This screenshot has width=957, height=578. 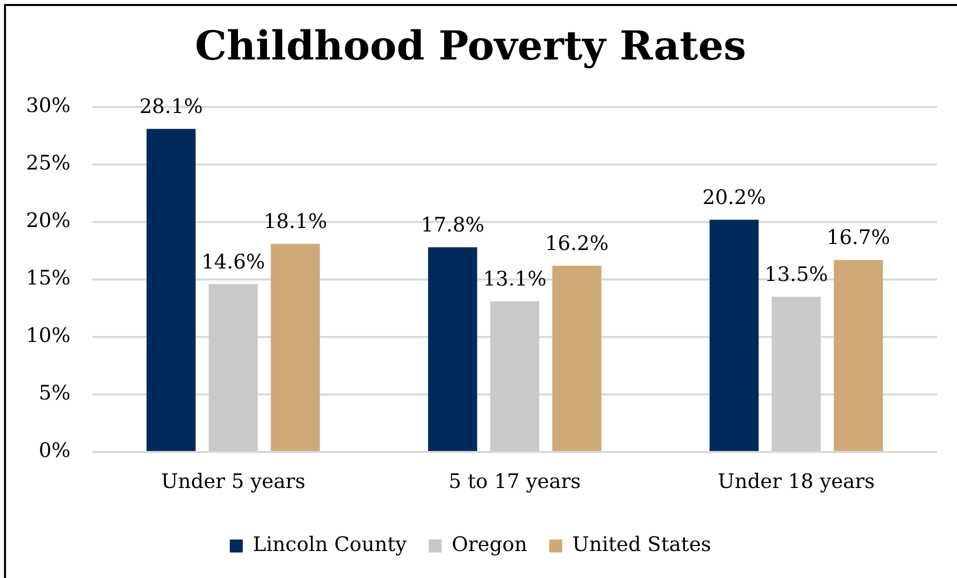 What do you see at coordinates (48, 162) in the screenshot?
I see `y-tick-label: 25%` at bounding box center [48, 162].